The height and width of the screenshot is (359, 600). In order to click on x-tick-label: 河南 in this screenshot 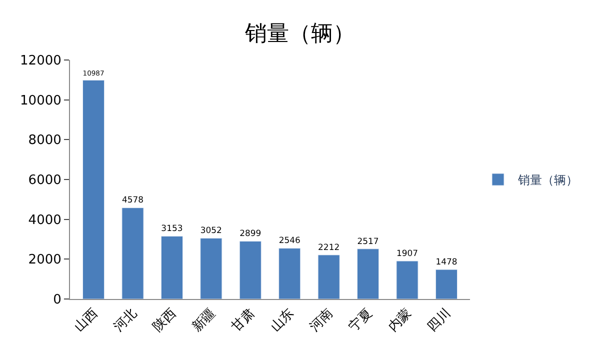, I will do `click(321, 320)`.